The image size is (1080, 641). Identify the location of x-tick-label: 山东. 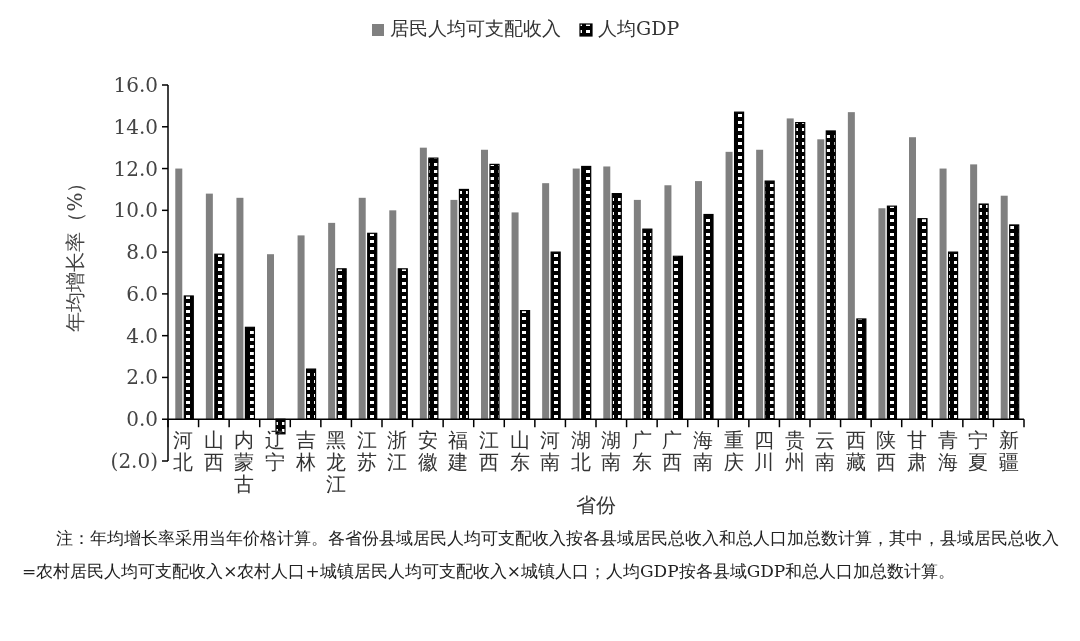
(519, 451).